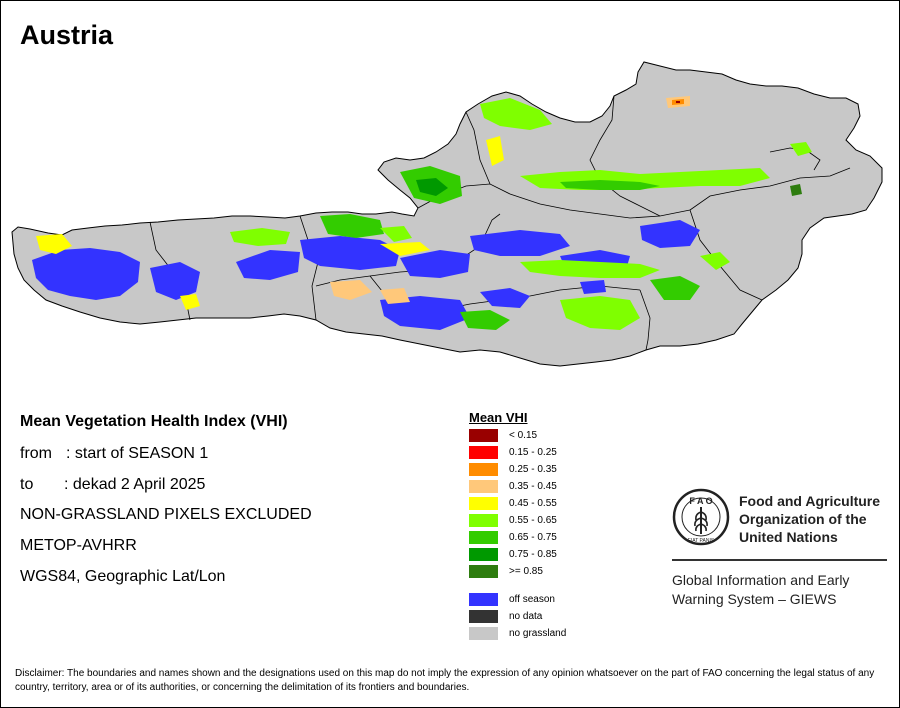 The width and height of the screenshot is (900, 708). What do you see at coordinates (761, 580) in the screenshot?
I see `giews-line1: Global Information and Early` at bounding box center [761, 580].